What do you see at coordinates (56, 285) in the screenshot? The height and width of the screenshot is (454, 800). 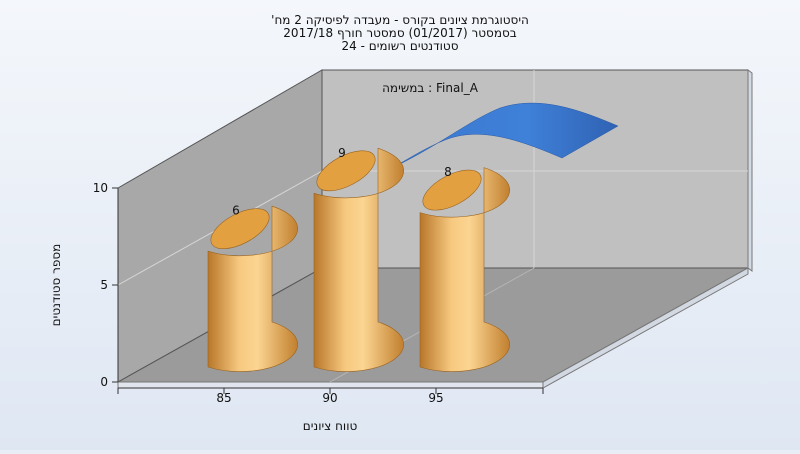 I see `y-axis-title: מספר סטודנטים` at bounding box center [56, 285].